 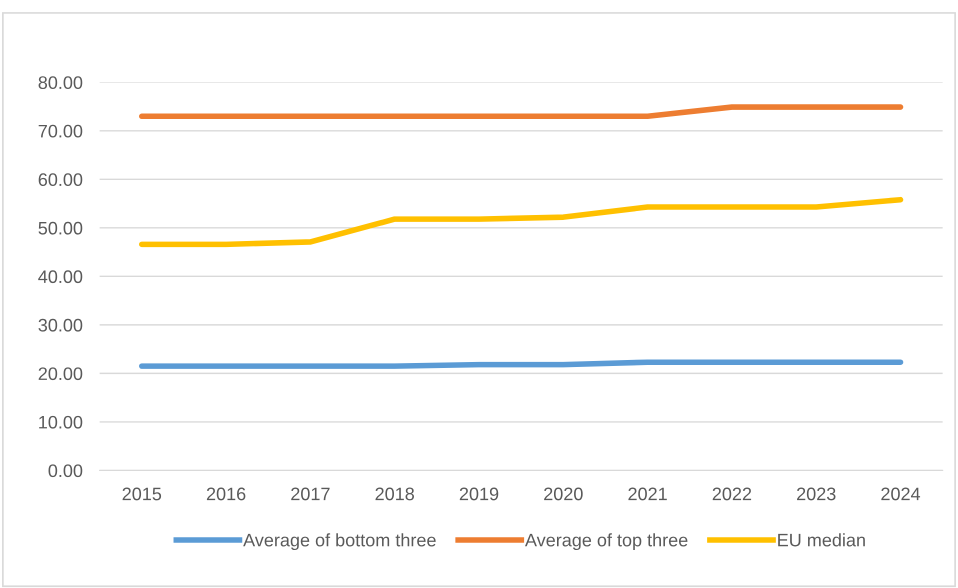 I want to click on x-tick-label: 2023, so click(x=816, y=494).